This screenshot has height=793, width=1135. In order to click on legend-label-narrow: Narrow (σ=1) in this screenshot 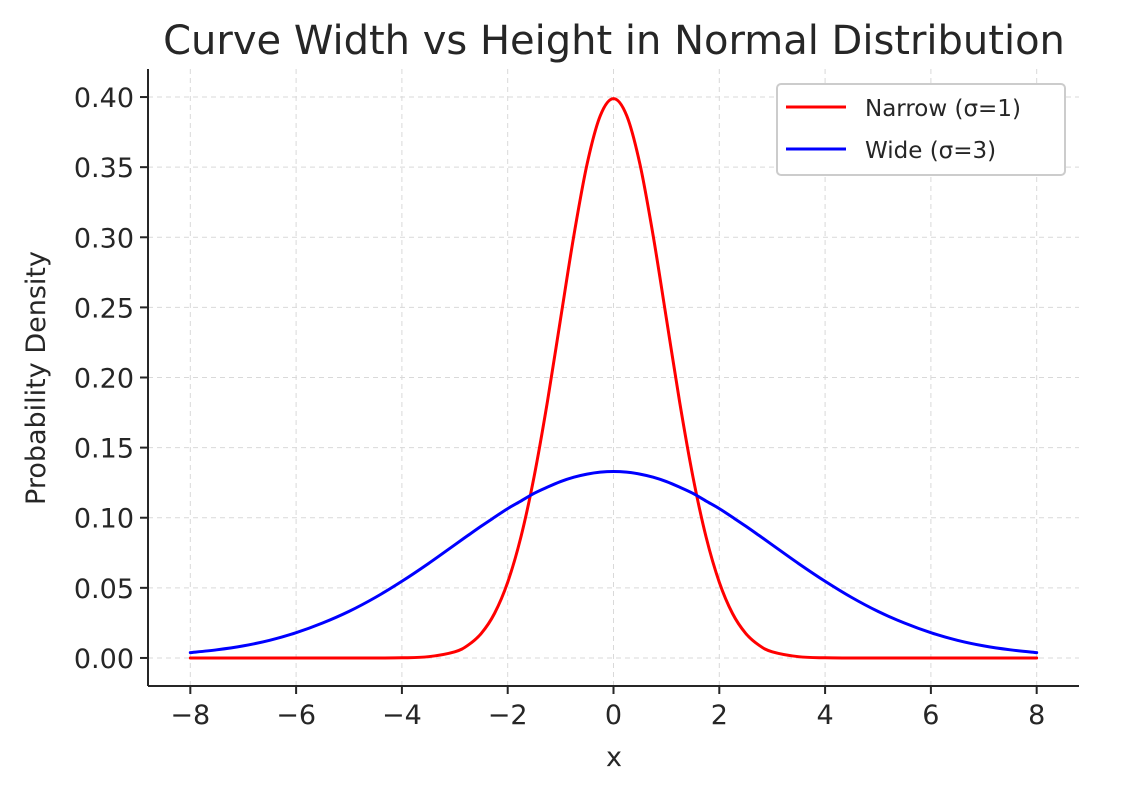, I will do `click(943, 109)`.